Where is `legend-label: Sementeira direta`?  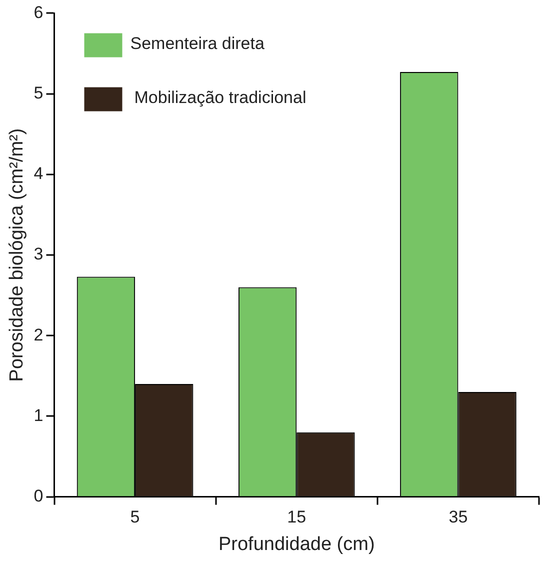
legend-label: Sementeira direta is located at coordinates (197, 43).